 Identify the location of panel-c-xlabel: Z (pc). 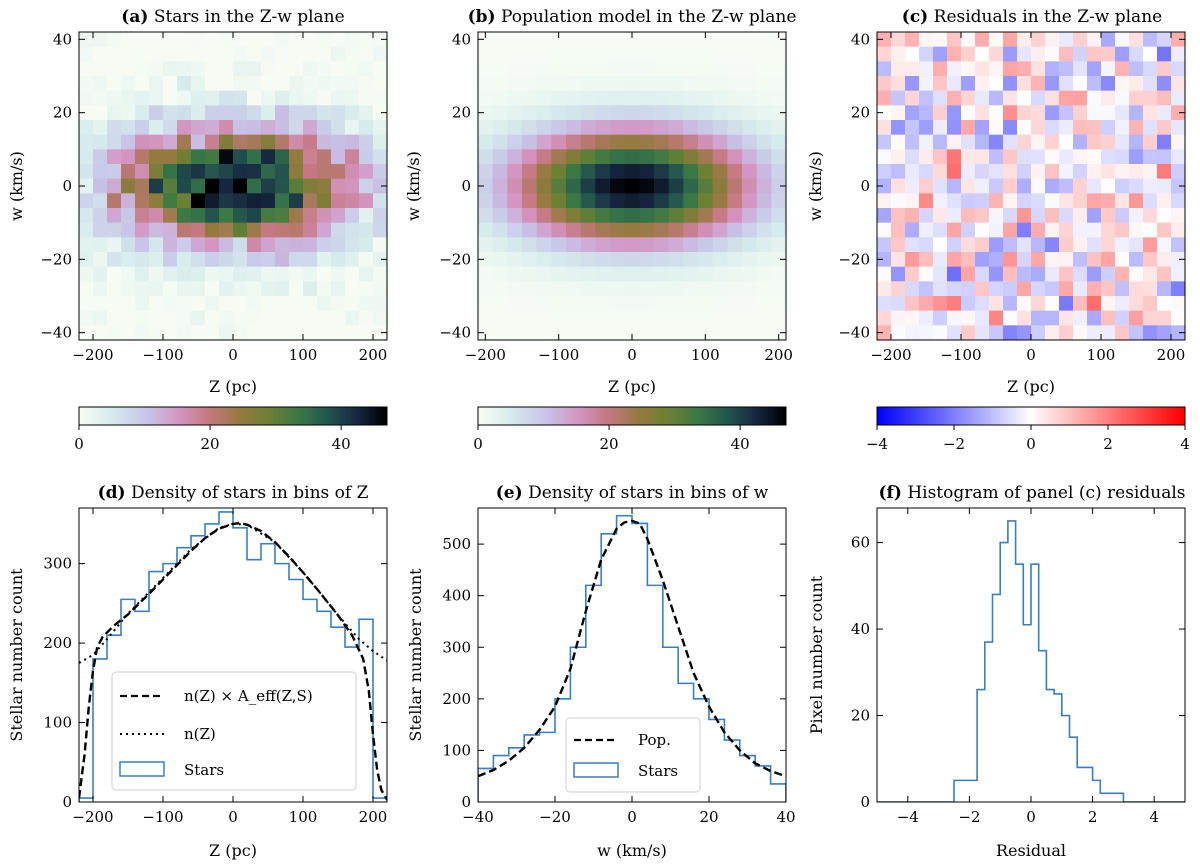
(1031, 386).